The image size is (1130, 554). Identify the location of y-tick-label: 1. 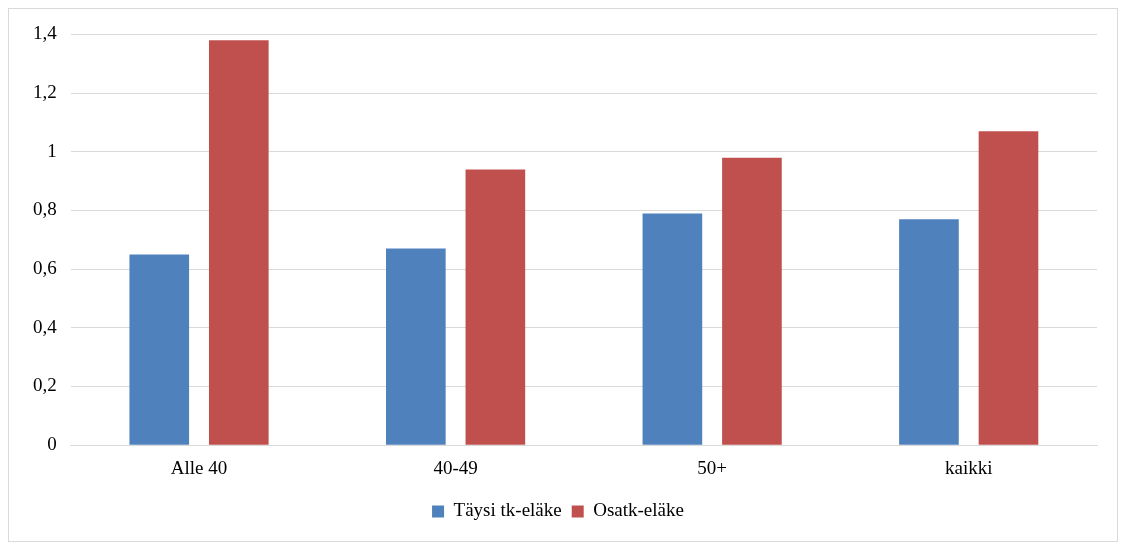
(52, 150).